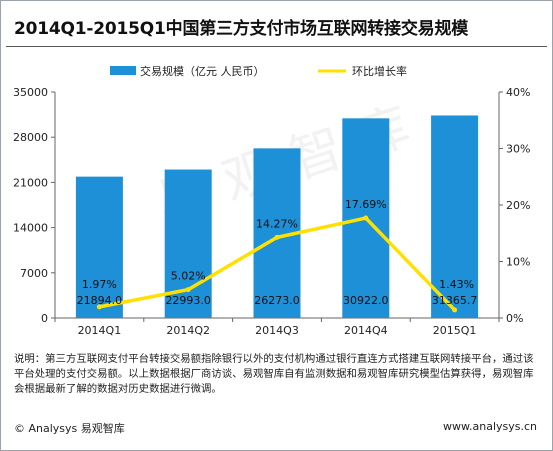 This screenshot has height=451, width=553. Describe the element at coordinates (277, 237) in the screenshot. I see `growth-point-2014Q3` at that location.